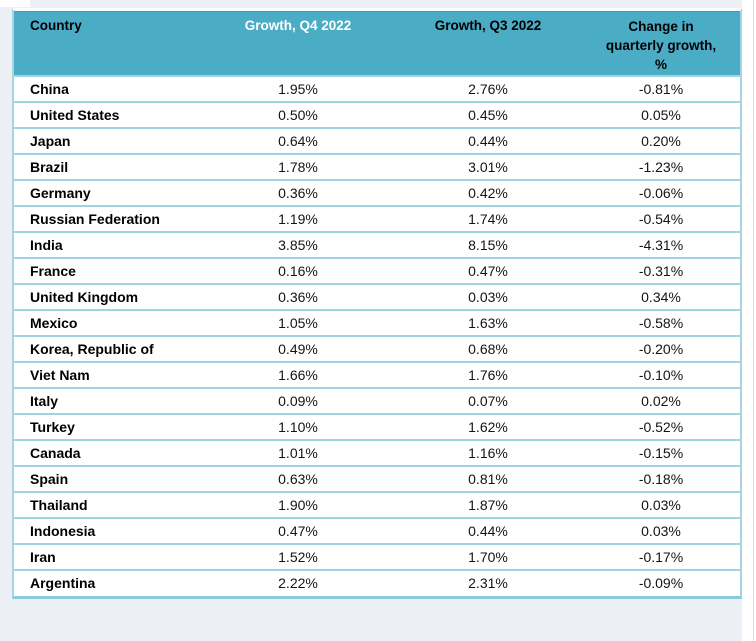 This screenshot has width=756, height=641. I want to click on growth-q3-cell: 1.74%, so click(488, 218).